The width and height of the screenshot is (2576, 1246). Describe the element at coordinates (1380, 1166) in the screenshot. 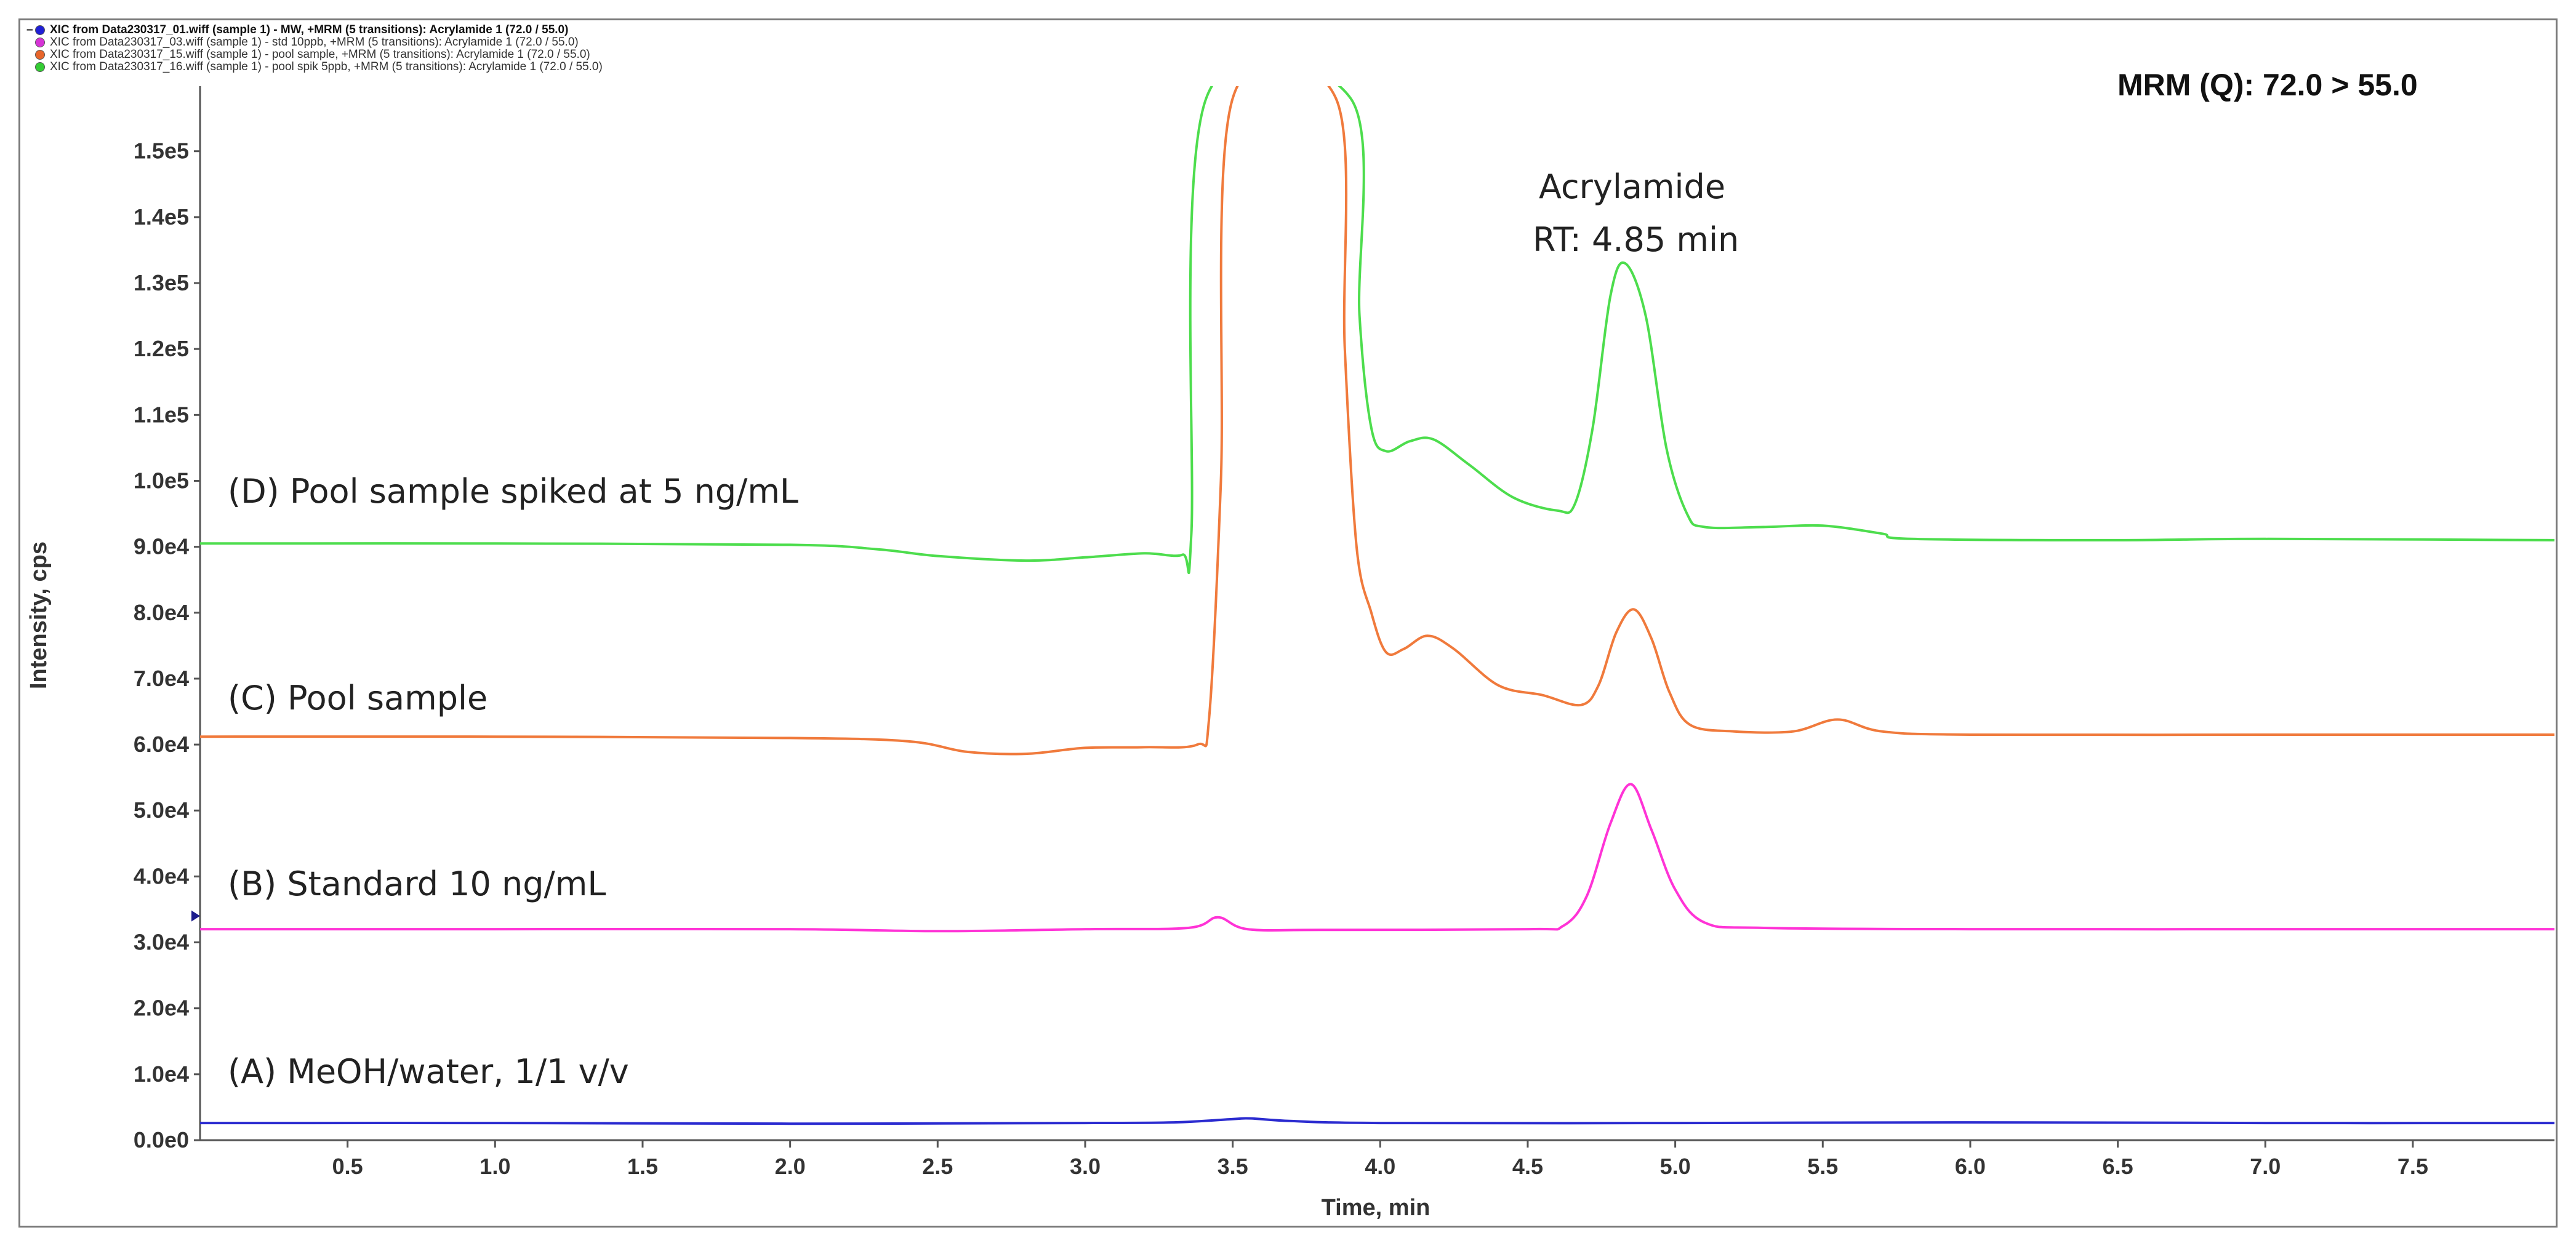

I see `x-tick-label: 4.0` at that location.